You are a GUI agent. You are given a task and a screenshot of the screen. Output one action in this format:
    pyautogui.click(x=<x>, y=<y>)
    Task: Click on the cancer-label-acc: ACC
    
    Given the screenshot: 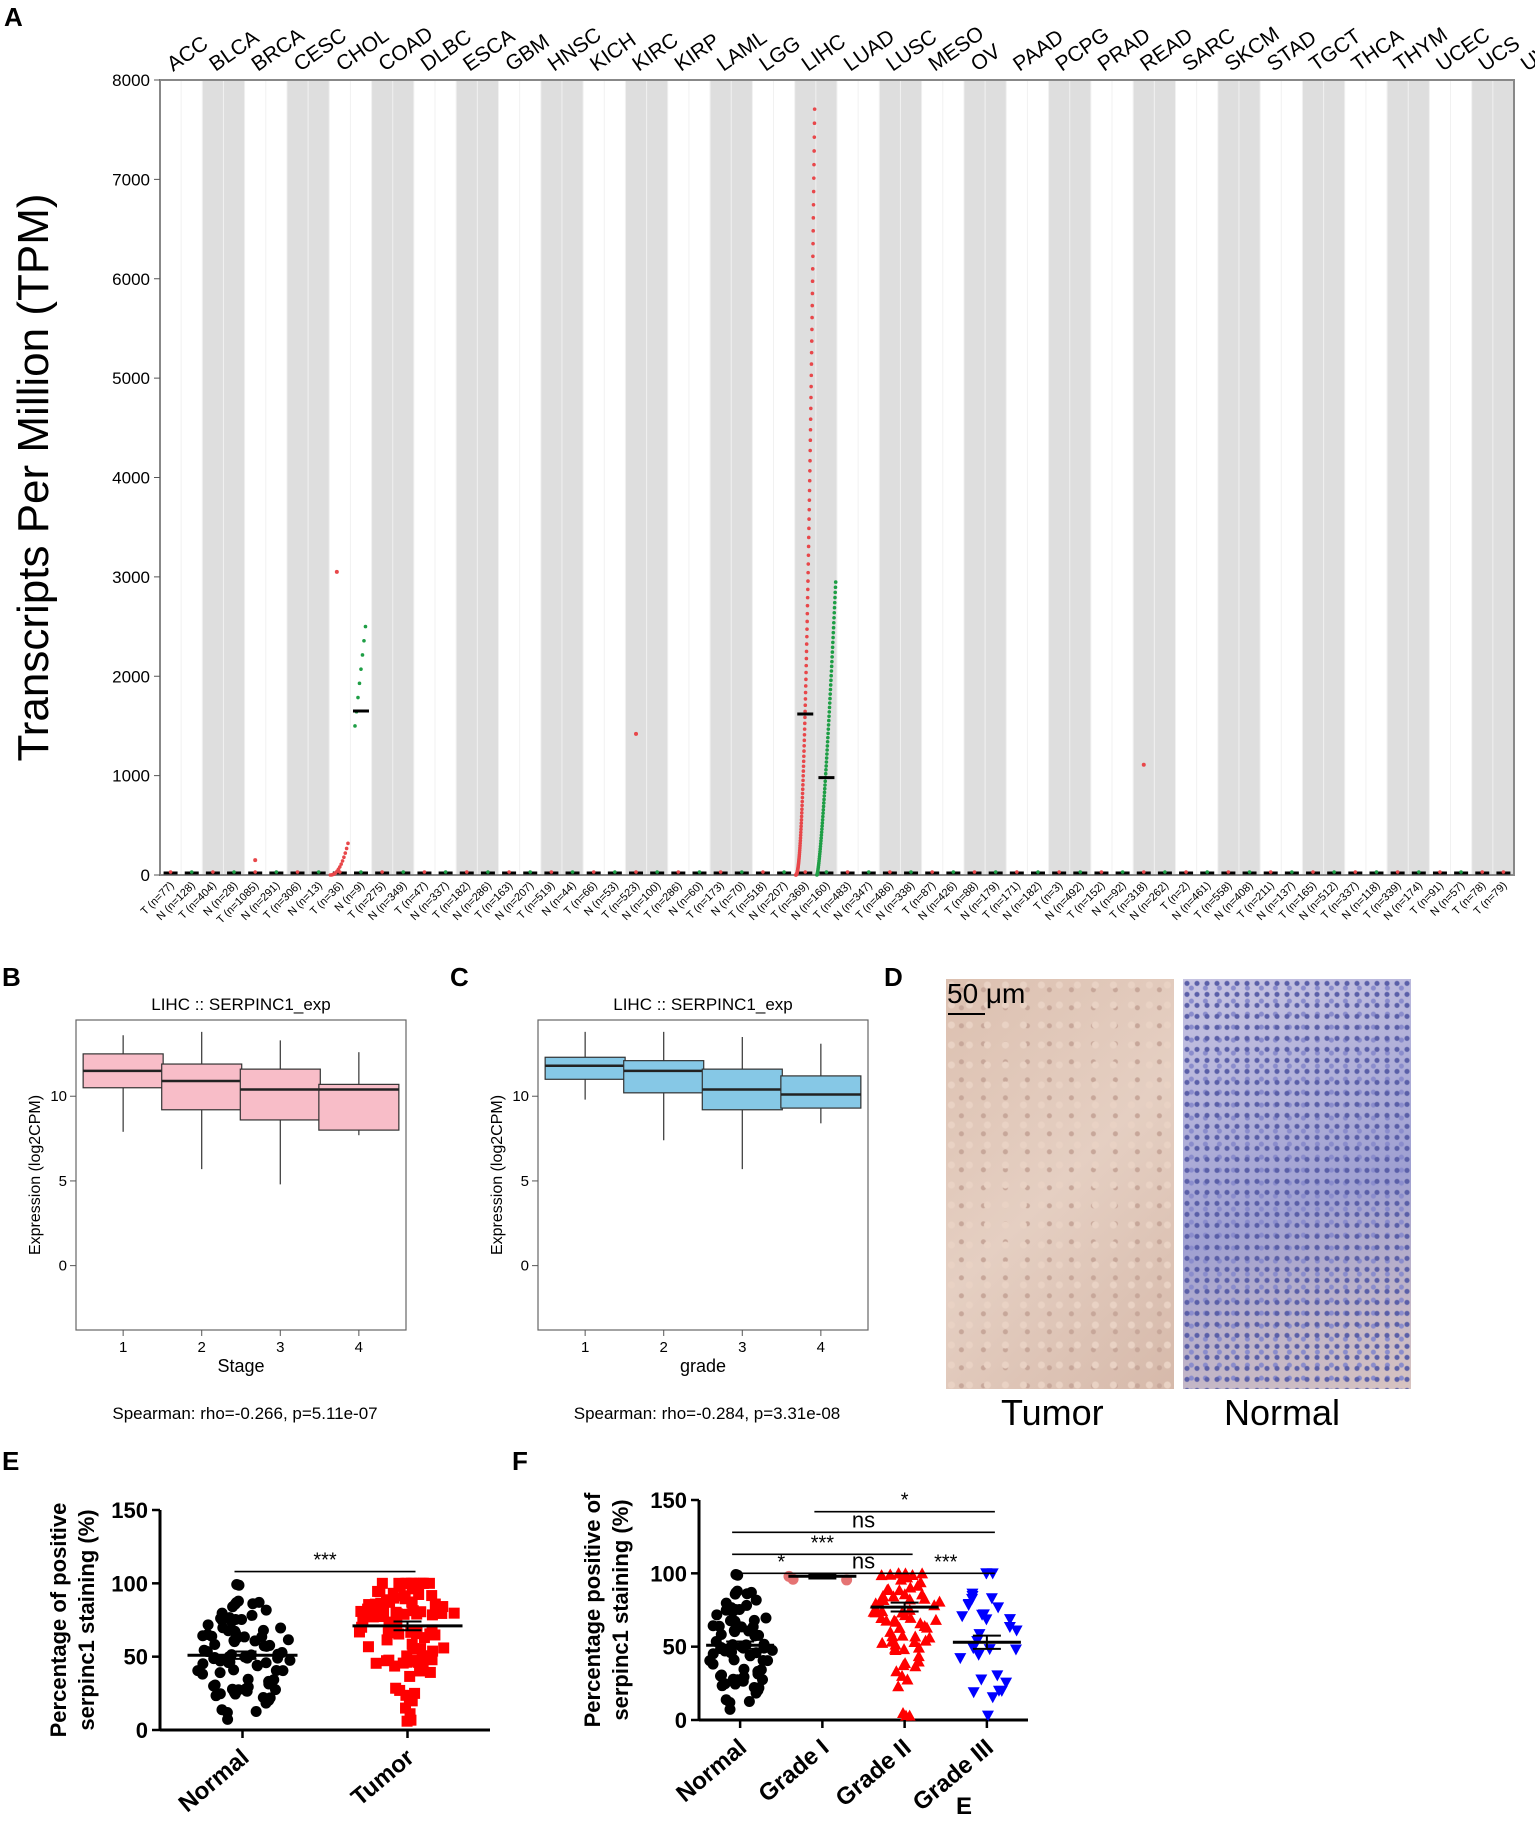 What is the action you would take?
    pyautogui.click(x=188, y=54)
    